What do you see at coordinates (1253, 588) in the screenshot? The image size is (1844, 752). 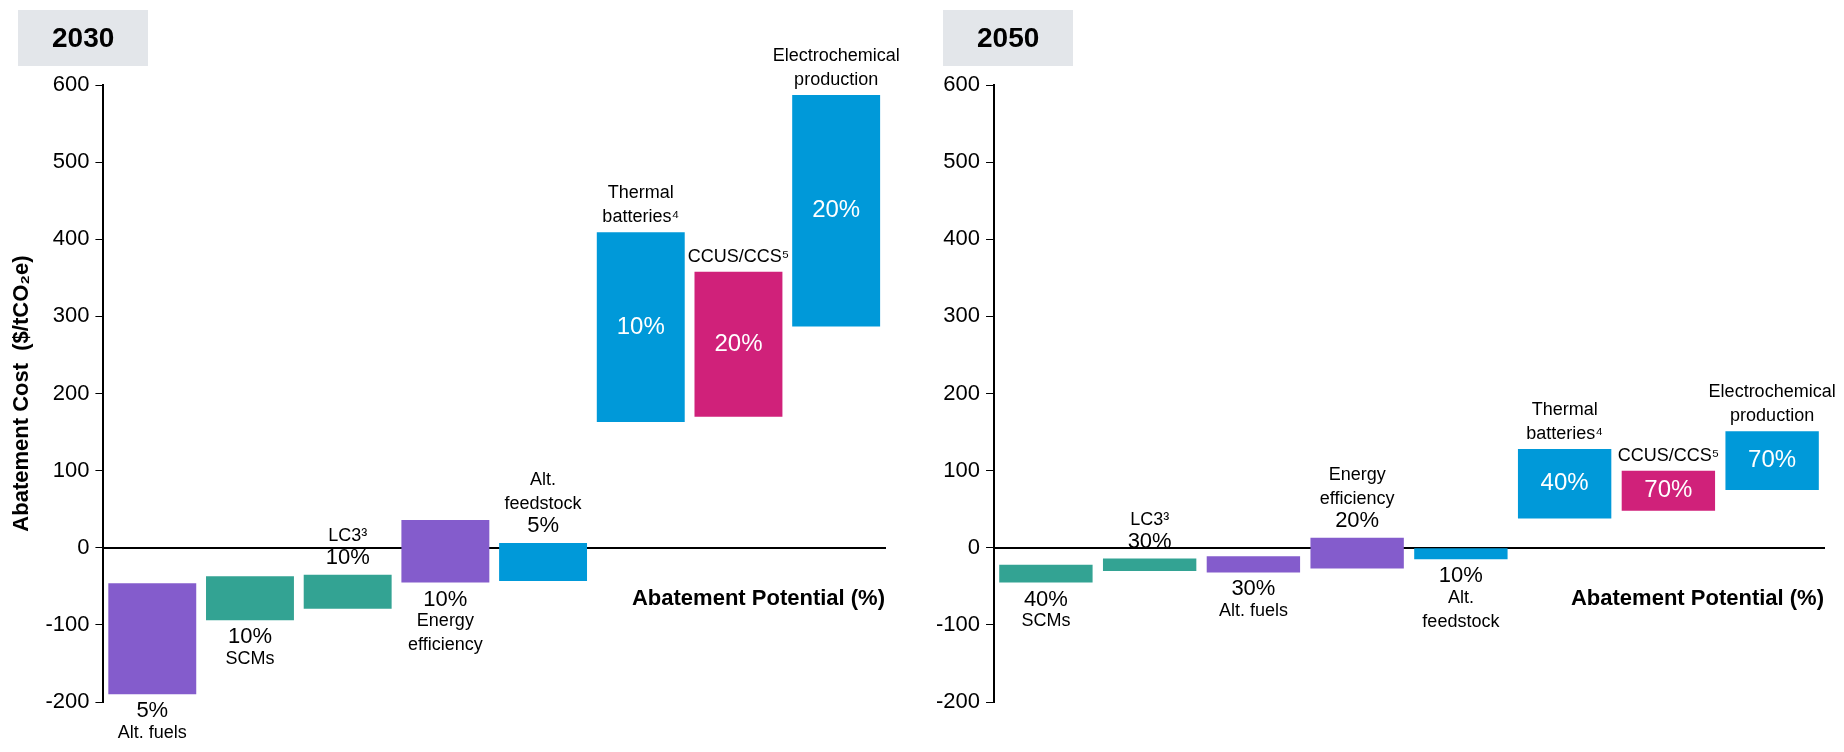 I see `annotation: 30%` at bounding box center [1253, 588].